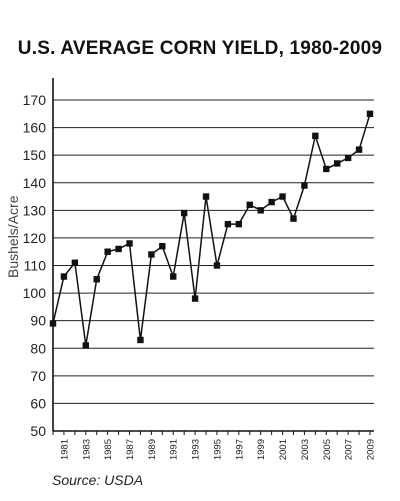 The height and width of the screenshot is (501, 400). Describe the element at coordinates (108, 449) in the screenshot. I see `x-tick-label: 1985` at that location.